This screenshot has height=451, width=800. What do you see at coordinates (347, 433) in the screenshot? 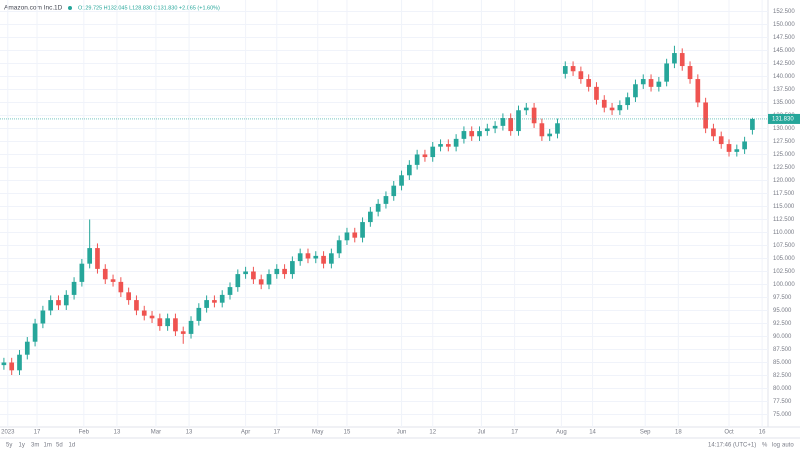
I see `x-tick-label: 15` at bounding box center [347, 433].